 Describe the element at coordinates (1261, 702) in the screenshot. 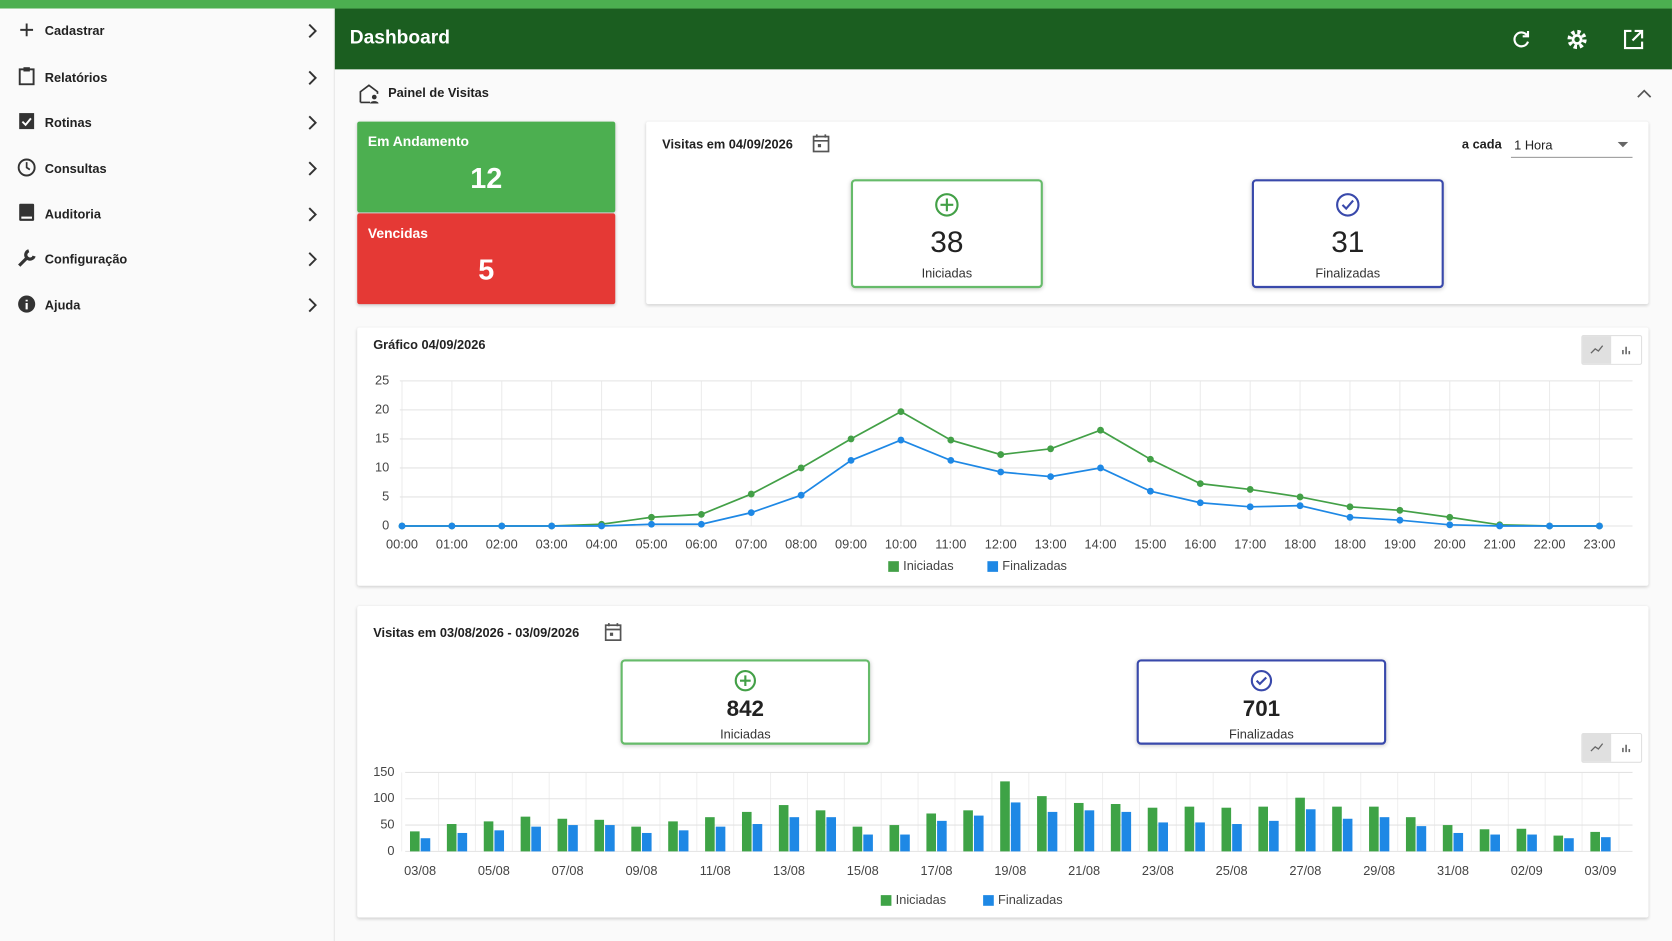

I see `summary-card: 701 Finalizadas` at that location.